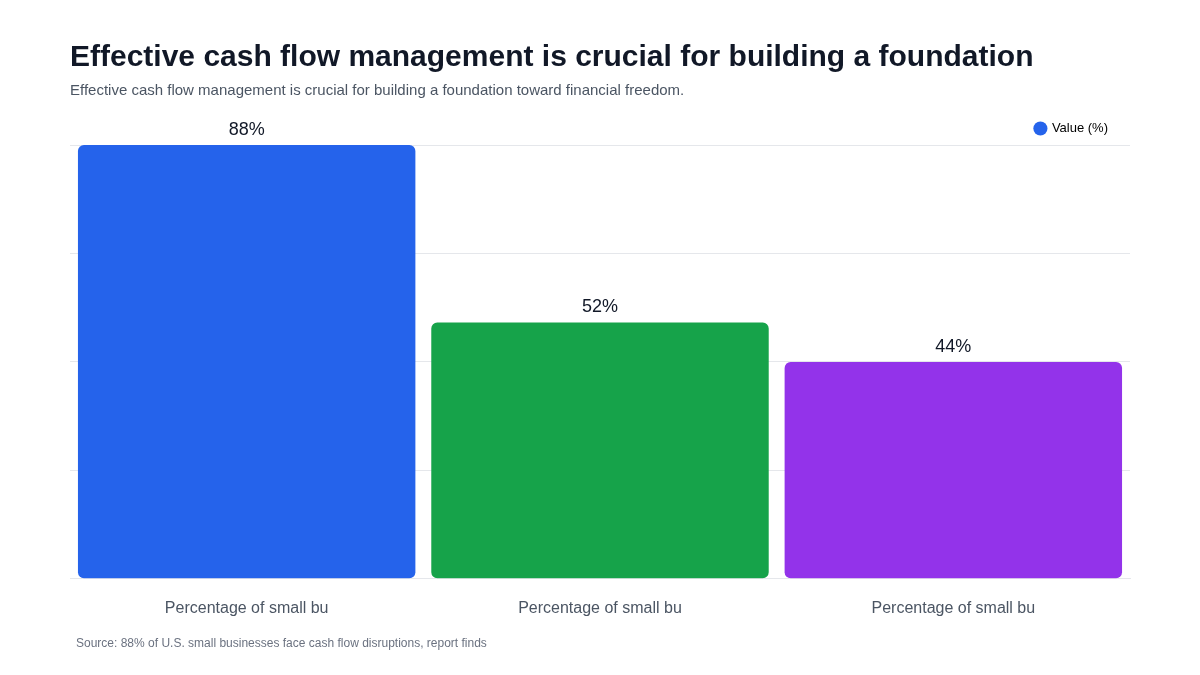 This screenshot has height=675, width=1200. I want to click on source-note: Source: 88% of U.S. small businesses face cash flow disruptions, report finds, so click(281, 643).